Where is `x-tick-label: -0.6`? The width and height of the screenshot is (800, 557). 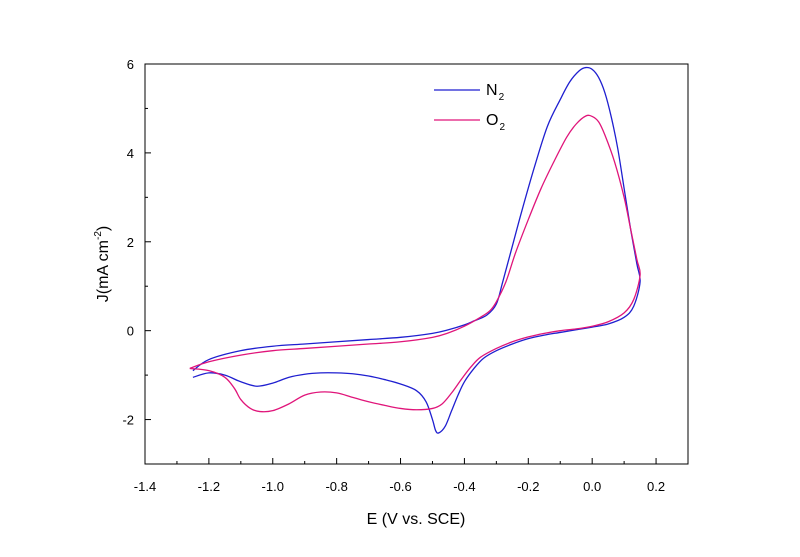 x-tick-label: -0.6 is located at coordinates (400, 486).